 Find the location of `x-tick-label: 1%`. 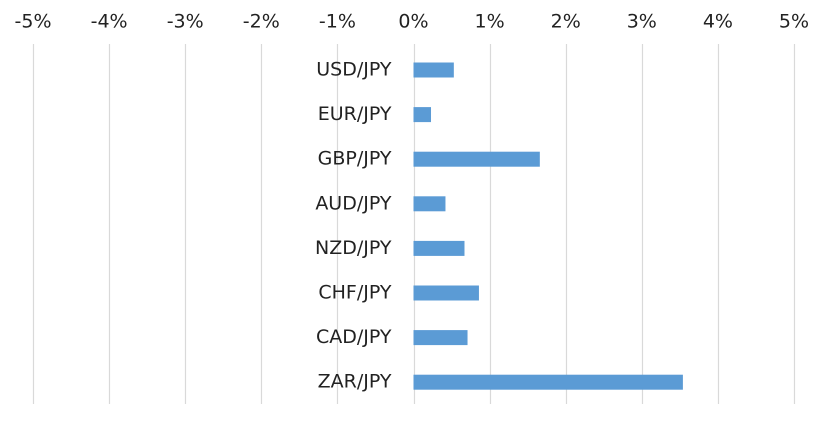

x-tick-label: 1% is located at coordinates (490, 22).